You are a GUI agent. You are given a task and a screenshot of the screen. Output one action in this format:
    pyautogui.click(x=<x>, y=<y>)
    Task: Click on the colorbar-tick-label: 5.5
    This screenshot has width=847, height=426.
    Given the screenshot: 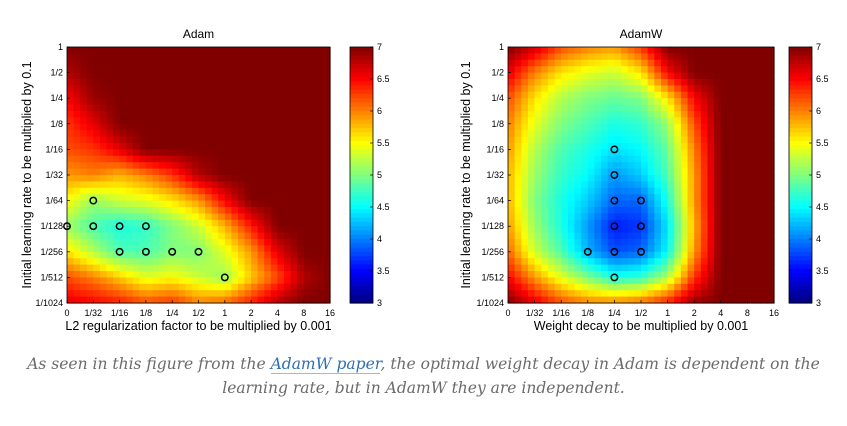 What is the action you would take?
    pyautogui.click(x=383, y=143)
    